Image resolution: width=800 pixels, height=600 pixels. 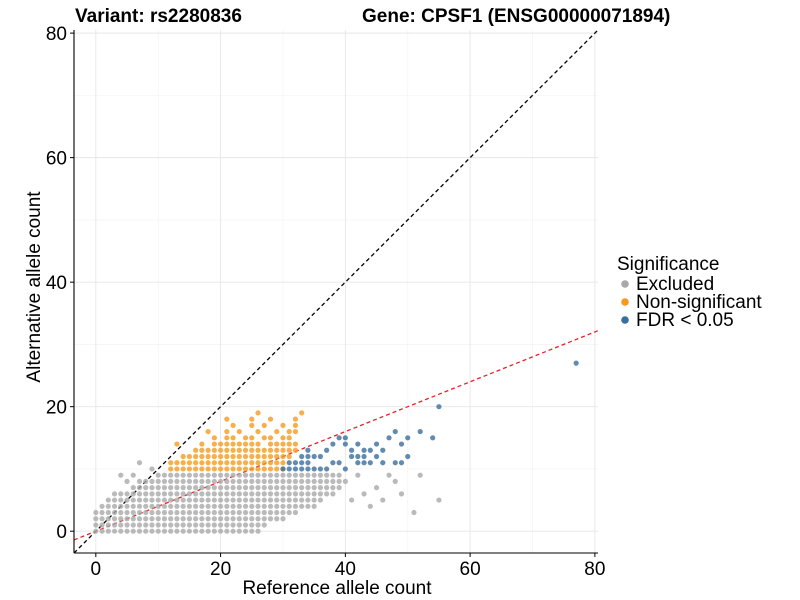 I want to click on x-axis-title: Reference allele count, so click(x=337, y=588).